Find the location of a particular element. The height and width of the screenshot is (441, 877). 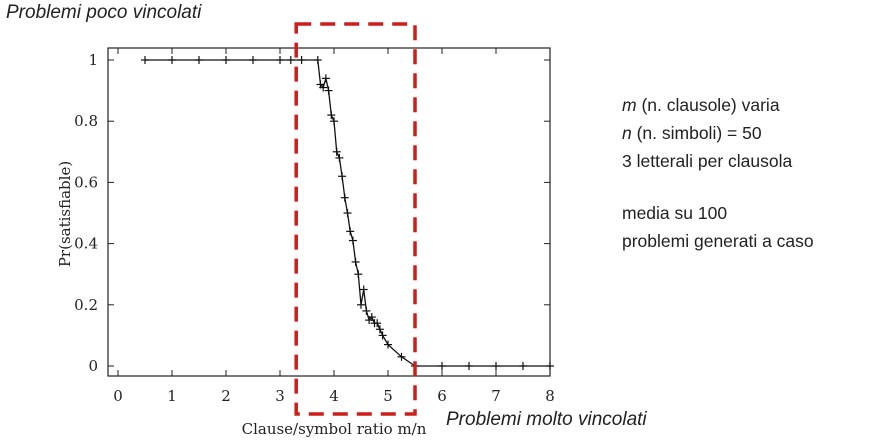

note-clauses-text: (n. clausole) varia is located at coordinates (708, 105).